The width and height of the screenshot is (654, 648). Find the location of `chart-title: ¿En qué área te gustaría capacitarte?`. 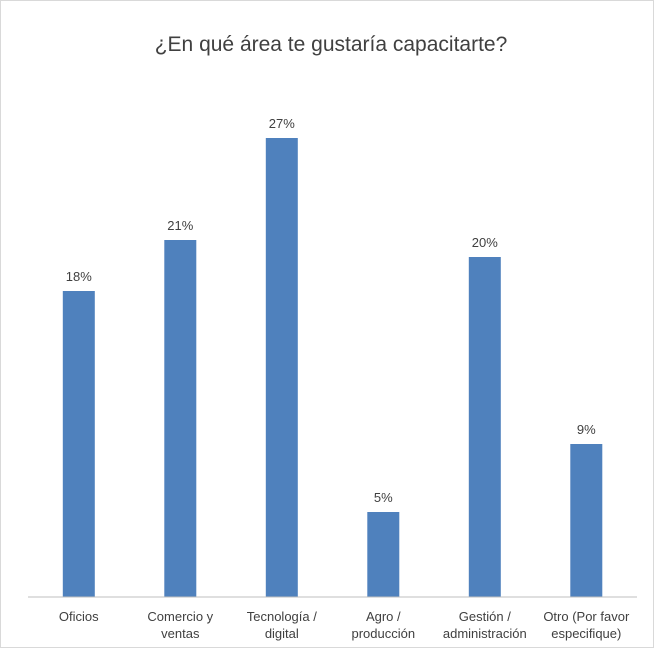

chart-title: ¿En qué área te gustaría capacitarte? is located at coordinates (331, 44).